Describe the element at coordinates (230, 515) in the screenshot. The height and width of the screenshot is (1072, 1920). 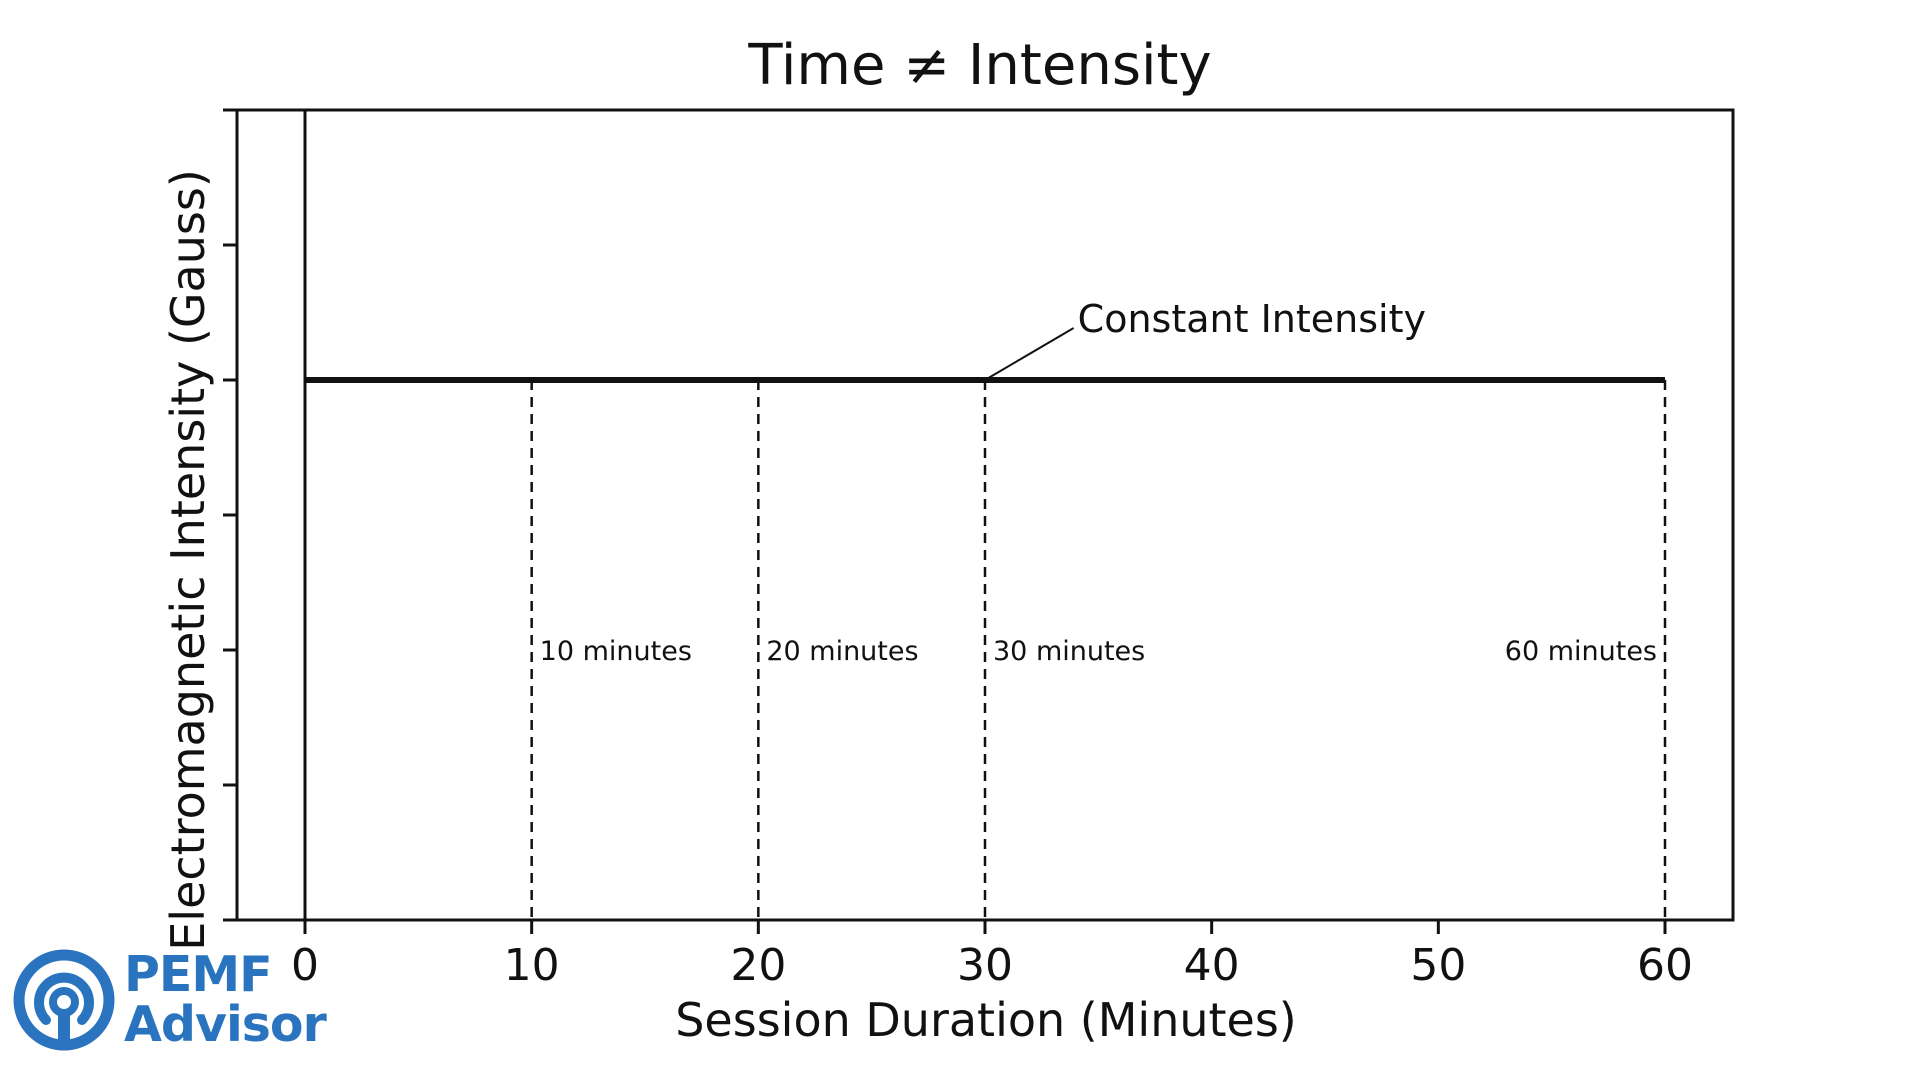
I see `y-ticks` at that location.